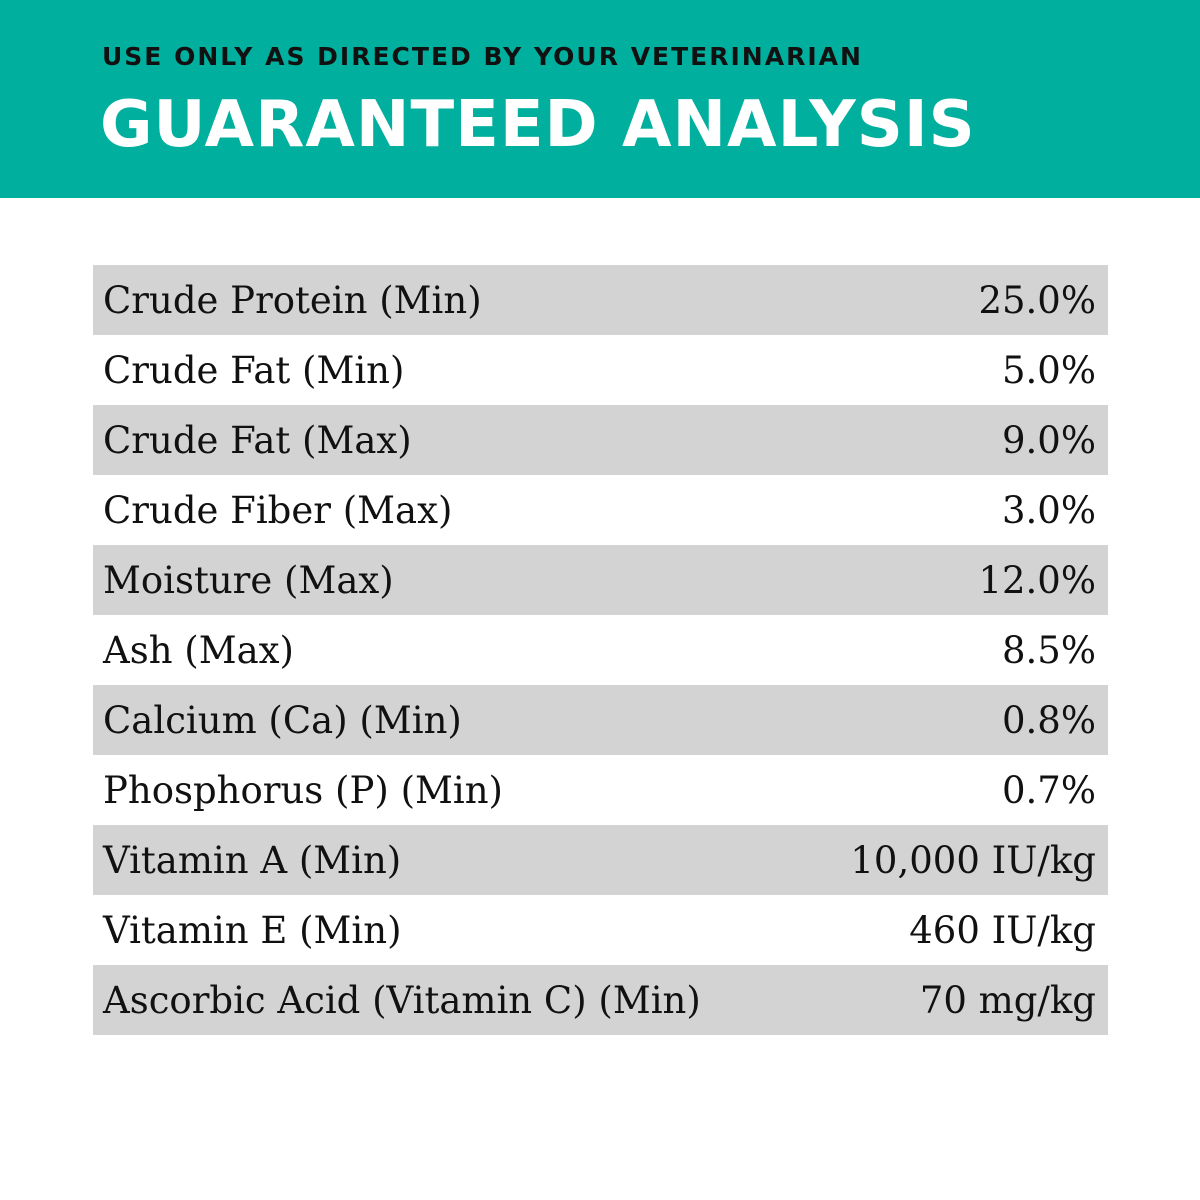 The image size is (1200, 1200). What do you see at coordinates (1002, 930) in the screenshot?
I see `nutrient-value: 460 IU/kg` at bounding box center [1002, 930].